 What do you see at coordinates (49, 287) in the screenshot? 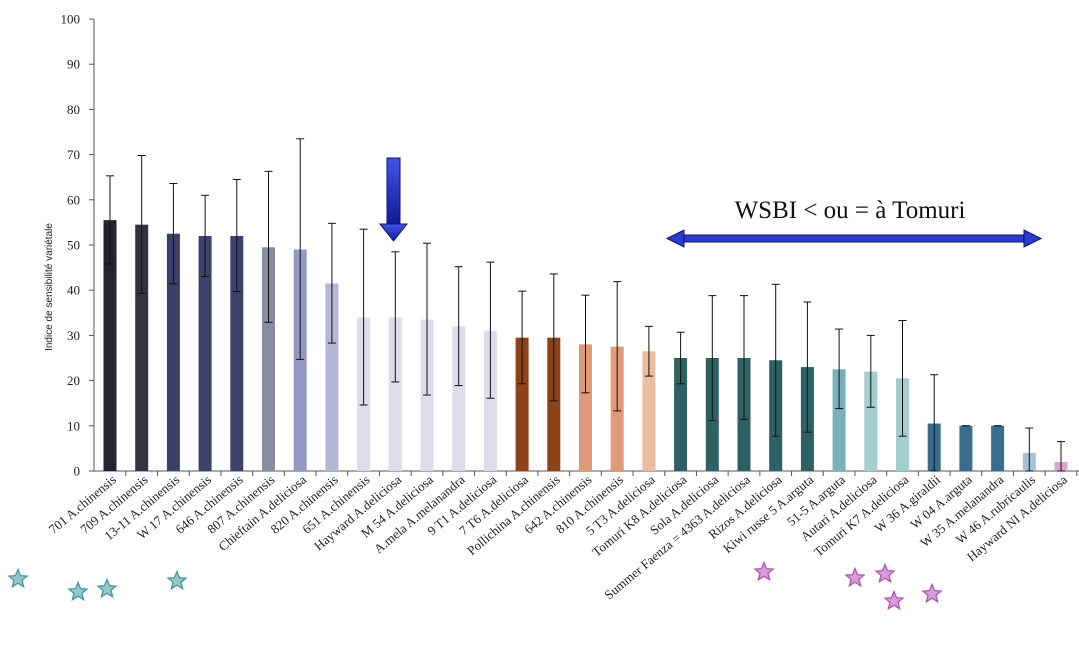
I see `y-axis-label: Indice de sensibilité variétale` at bounding box center [49, 287].